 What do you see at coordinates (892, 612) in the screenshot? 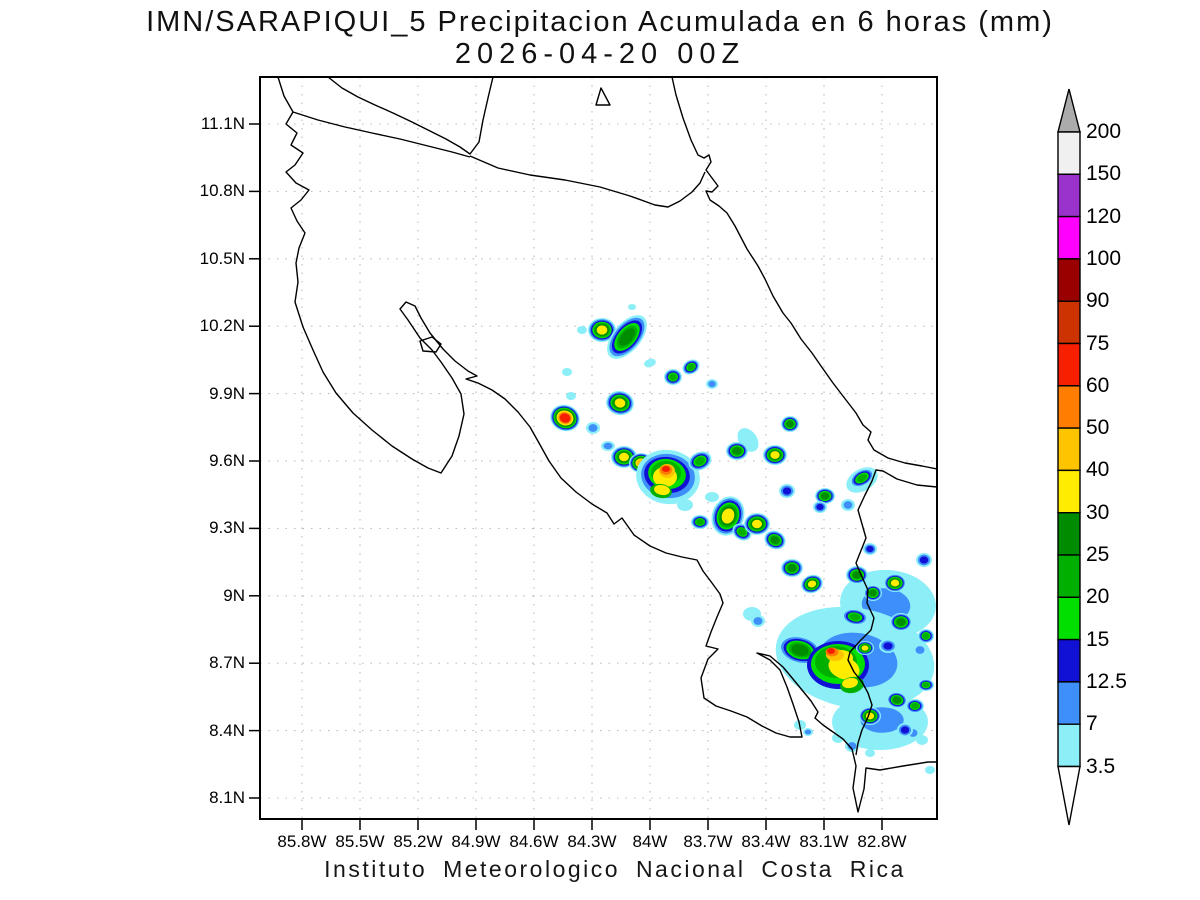
I see `border-panama` at bounding box center [892, 612].